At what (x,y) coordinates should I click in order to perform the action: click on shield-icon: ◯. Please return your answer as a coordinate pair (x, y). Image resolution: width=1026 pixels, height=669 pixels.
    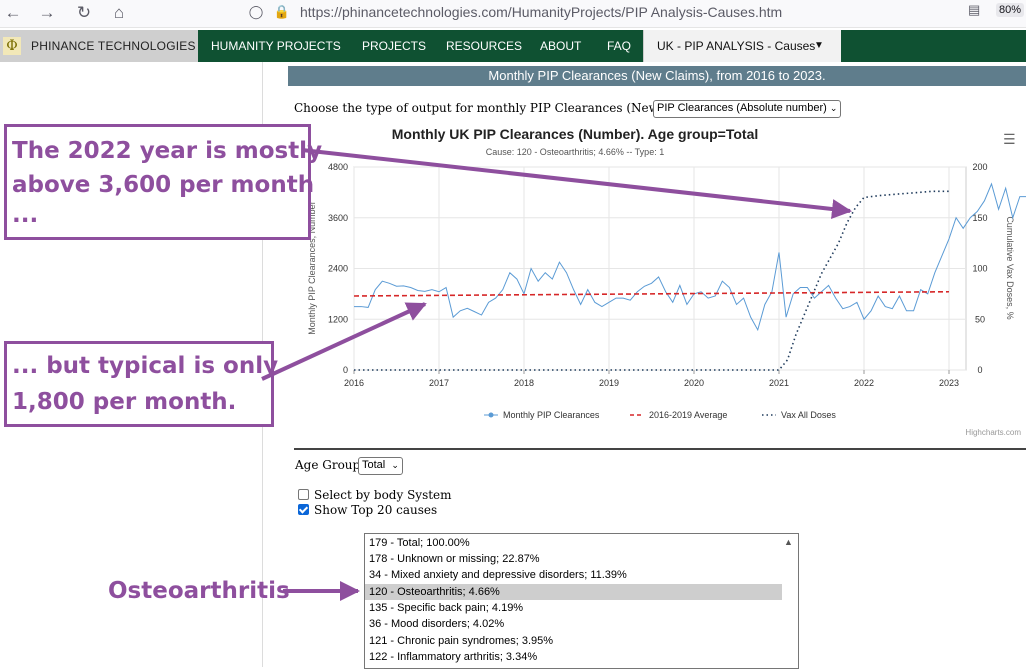
    Looking at the image, I should click on (256, 11).